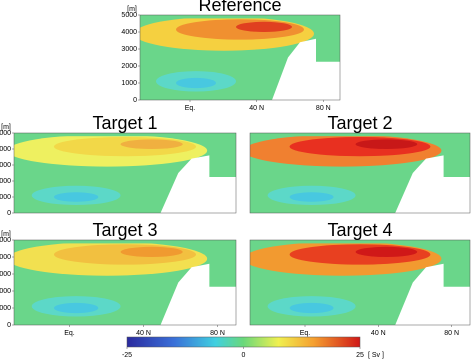  Describe the element at coordinates (359, 123) in the screenshot. I see `panel-title: Target 2` at that location.